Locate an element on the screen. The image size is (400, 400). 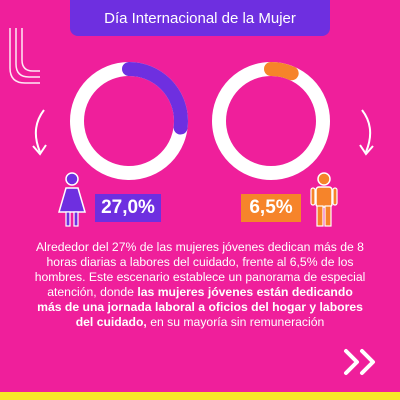
men-donut-chart is located at coordinates (271, 121).